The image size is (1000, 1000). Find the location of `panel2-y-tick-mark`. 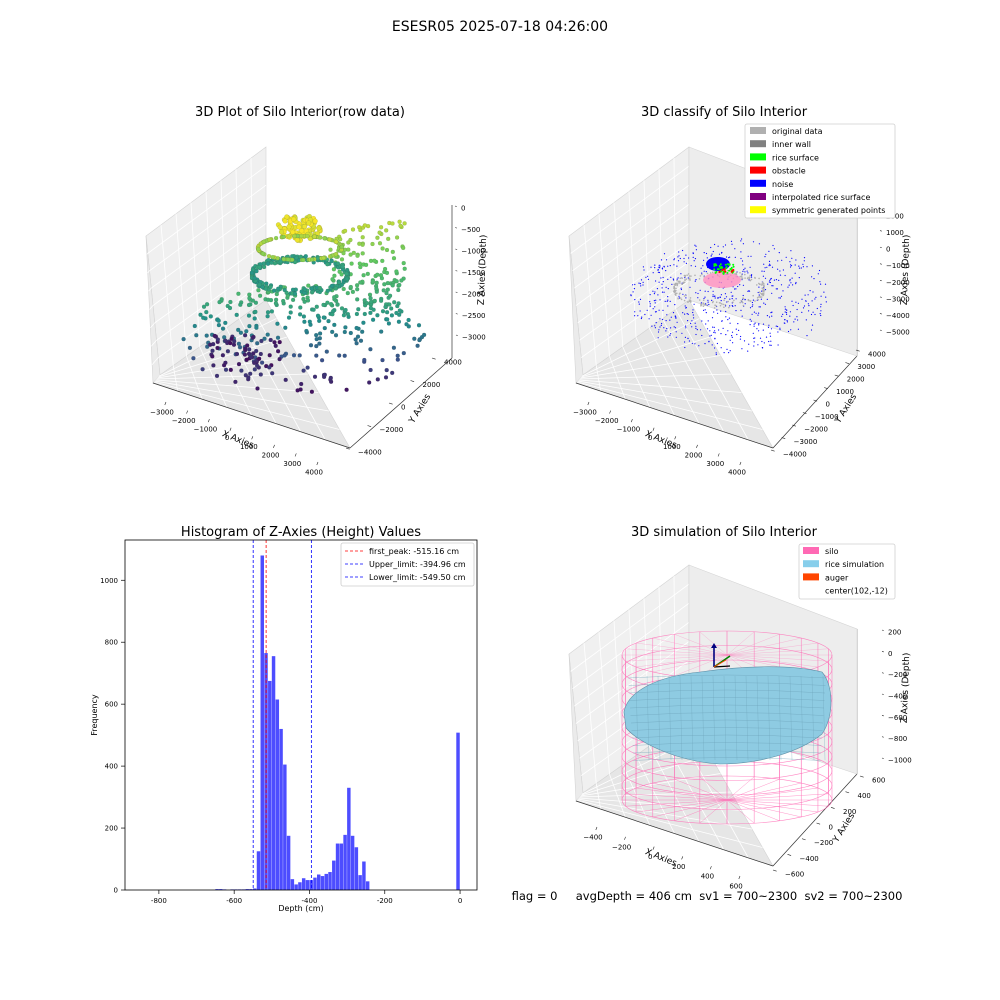

panel2-y-tick-mark is located at coordinates (815, 400).